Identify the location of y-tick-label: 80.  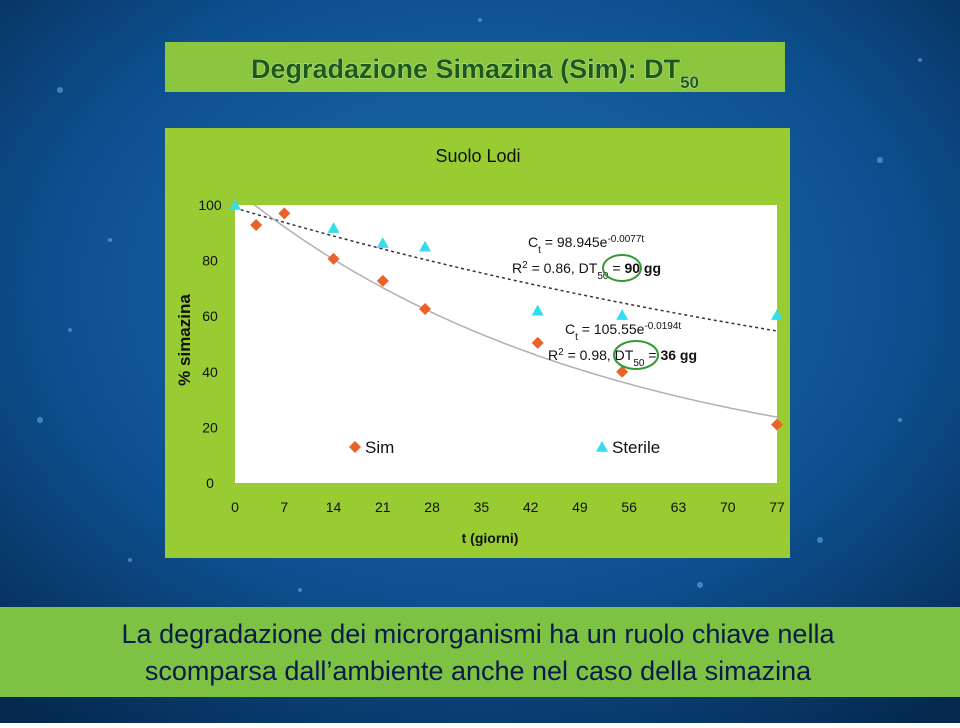
(210, 261).